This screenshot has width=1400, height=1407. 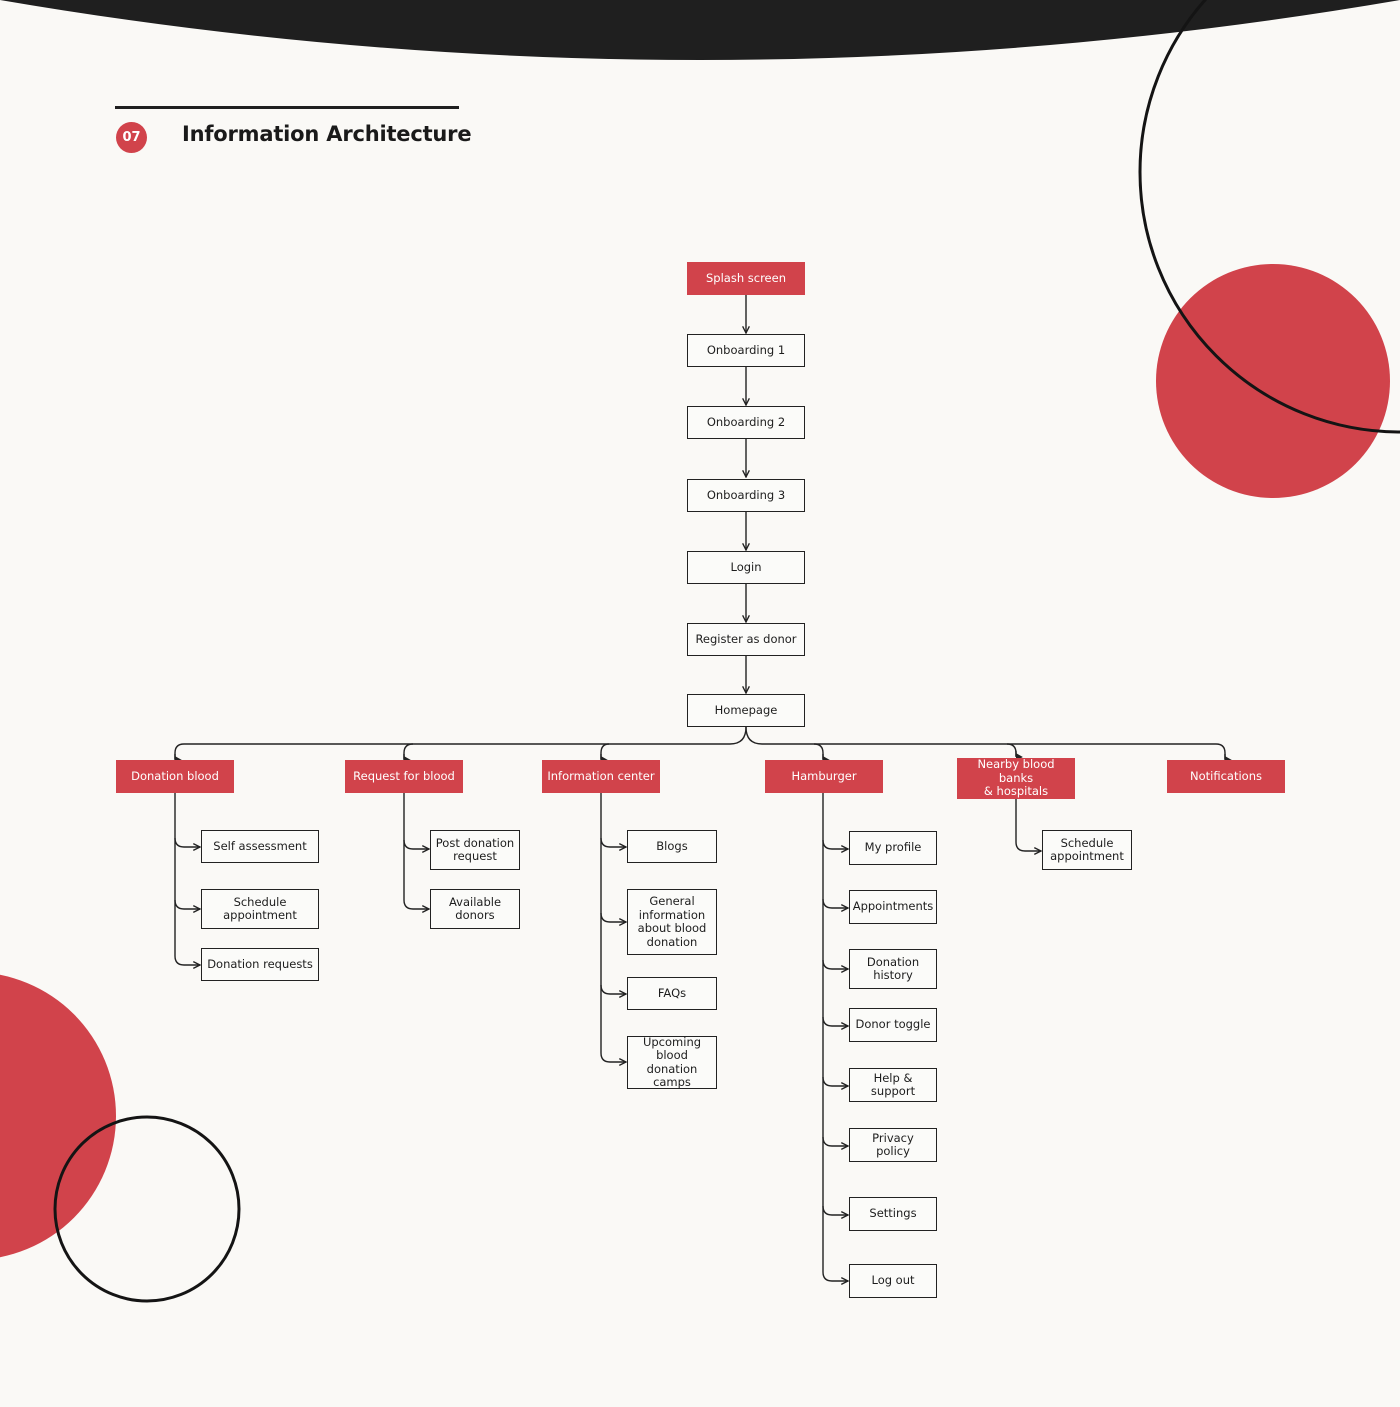 I want to click on node-appointments: Appointments, so click(x=893, y=907).